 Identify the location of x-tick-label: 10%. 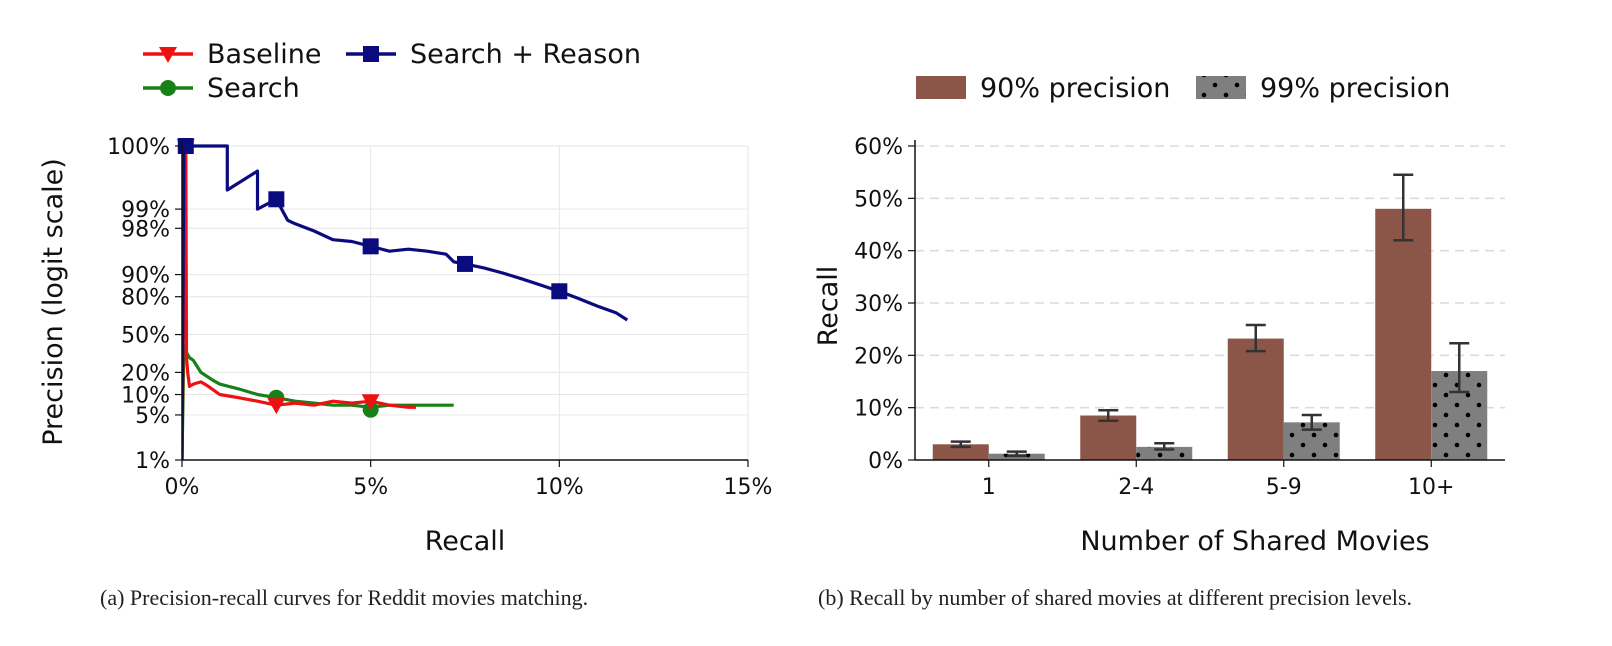
(559, 487).